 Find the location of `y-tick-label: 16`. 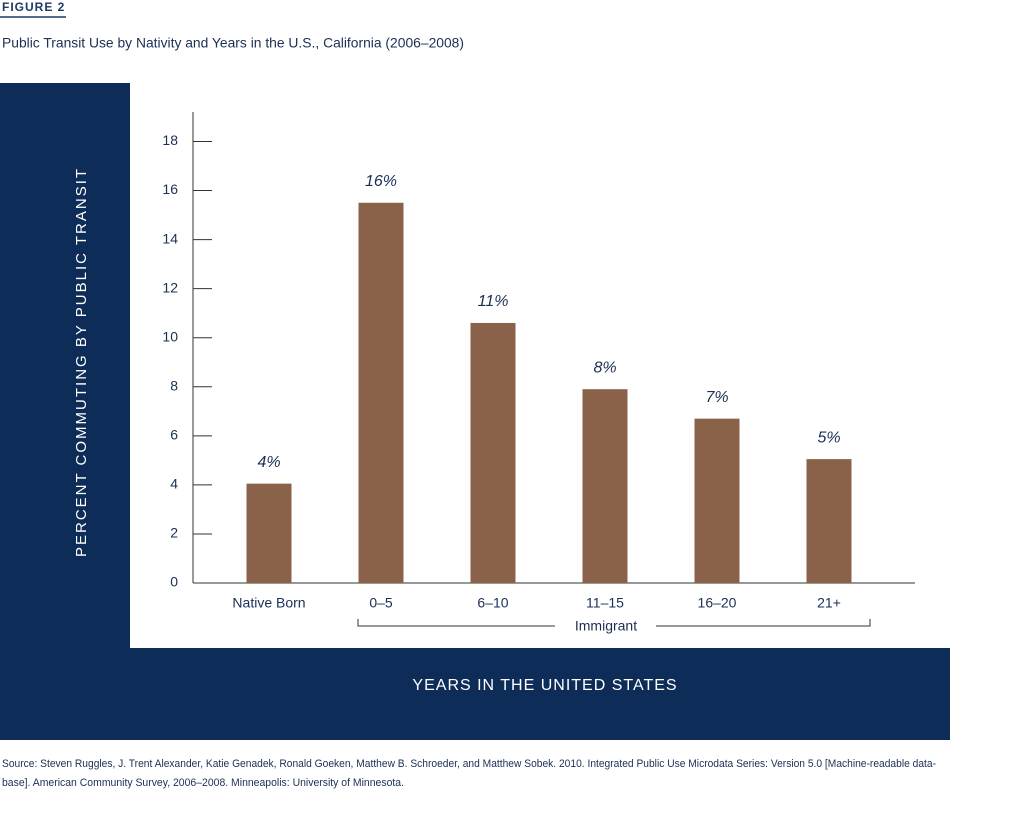

y-tick-label: 16 is located at coordinates (170, 189).